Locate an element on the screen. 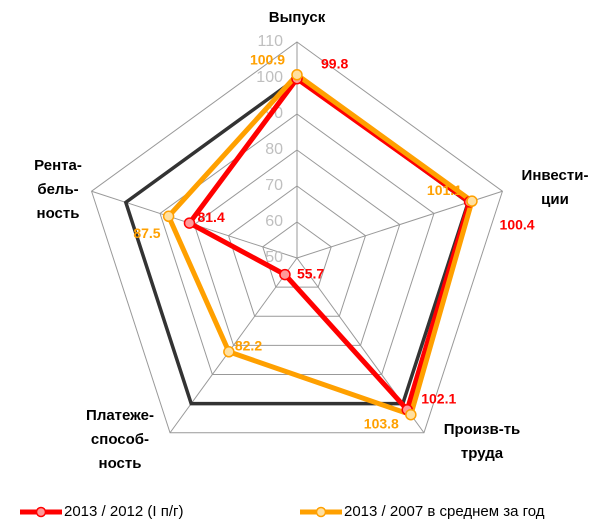 Image resolution: width=612 pixels, height=523 pixels. data-label: 87.5 is located at coordinates (146, 233).